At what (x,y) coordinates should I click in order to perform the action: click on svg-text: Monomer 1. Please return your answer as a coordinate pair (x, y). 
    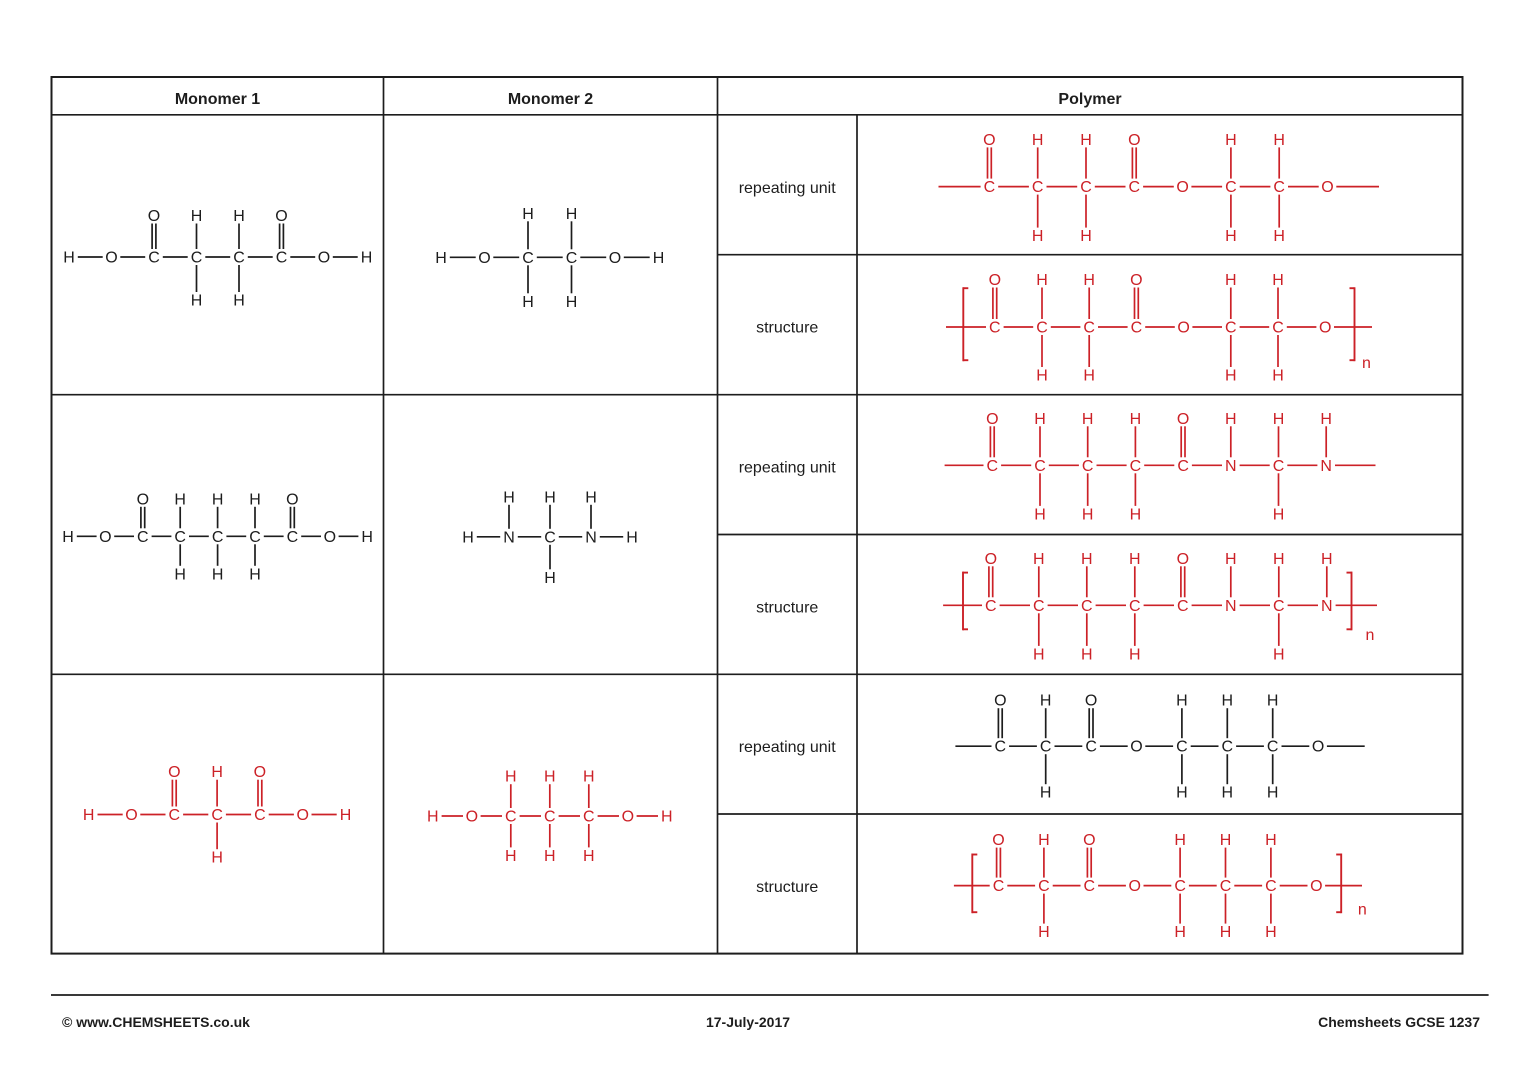
    Looking at the image, I should click on (217, 99).